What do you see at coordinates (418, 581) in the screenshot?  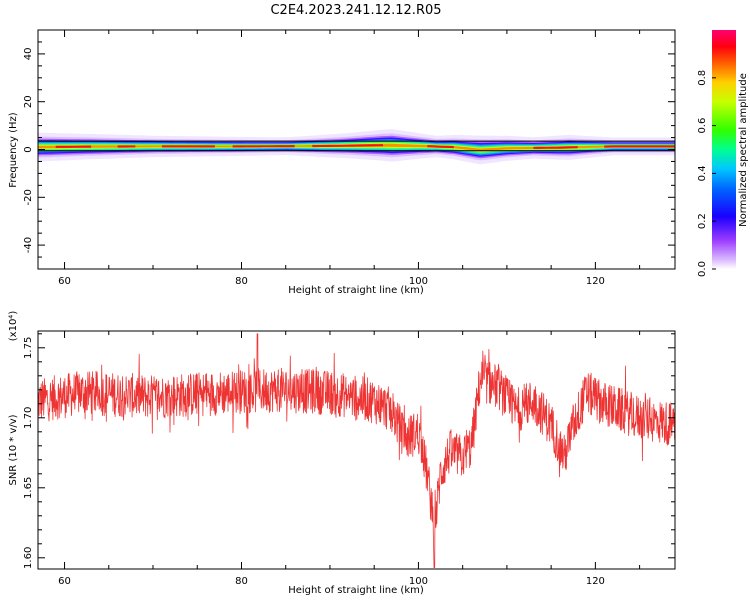 I see `snr-x-tick-label: 100` at bounding box center [418, 581].